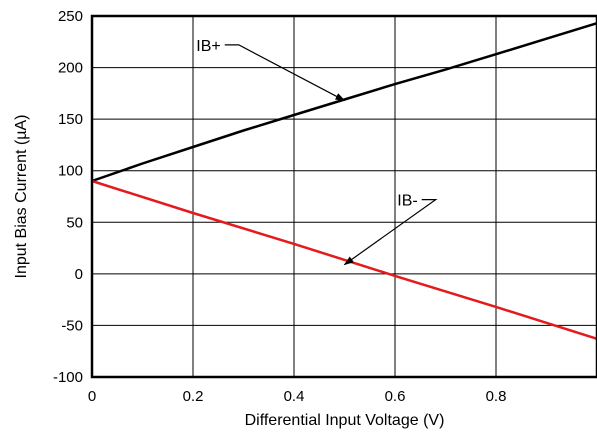  What do you see at coordinates (68, 197) in the screenshot?
I see `y-axis-tick-labels: -100 -50 0 50 100 150 200 250` at bounding box center [68, 197].